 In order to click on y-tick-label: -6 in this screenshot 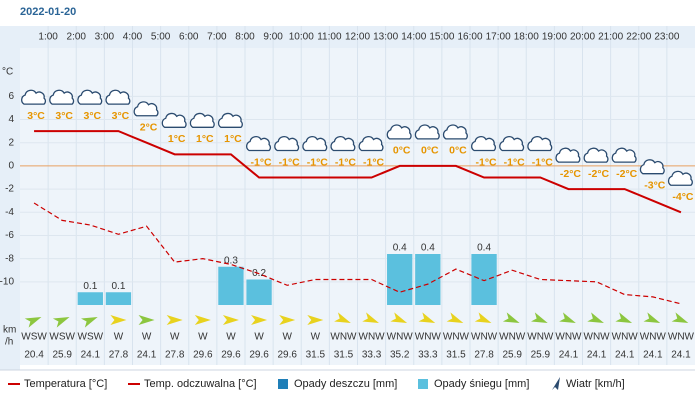, I will do `click(9, 235)`.